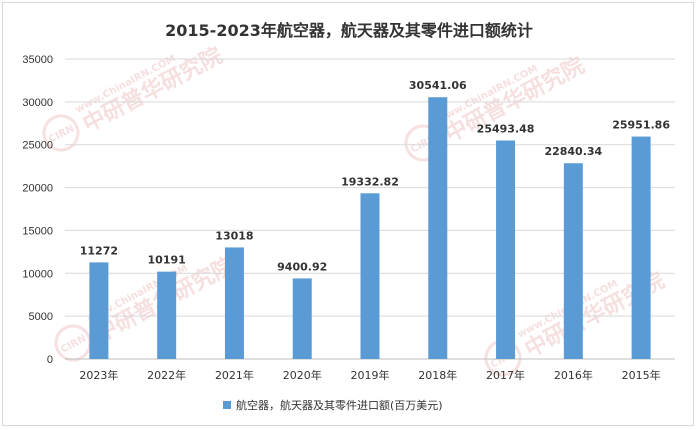 This screenshot has height=430, width=698. Describe the element at coordinates (37, 60) in the screenshot. I see `y-tick-label: 35000` at that location.